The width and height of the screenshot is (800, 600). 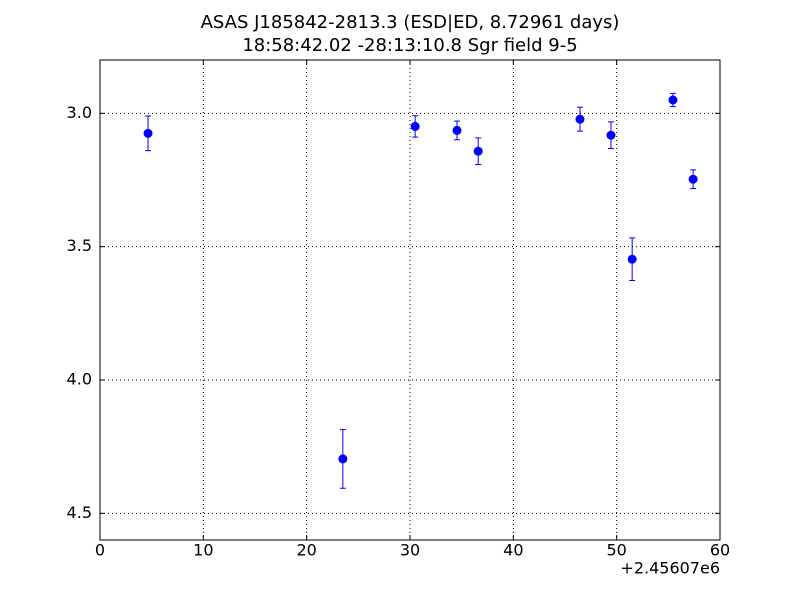 I want to click on x-tick-label: 30, so click(x=410, y=550).